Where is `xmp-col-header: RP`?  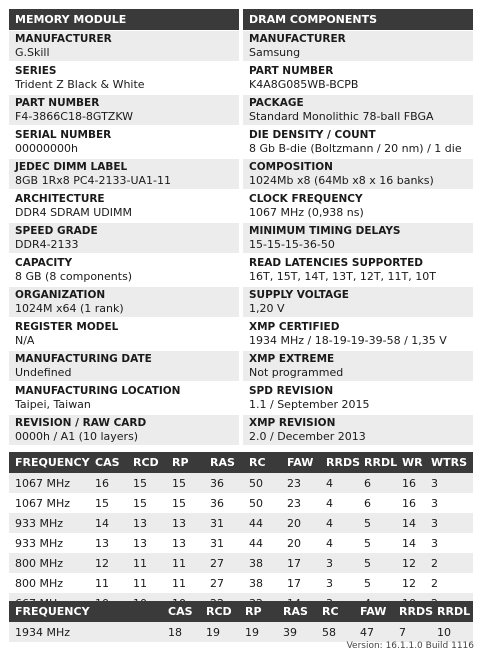 xmp-col-header: RP is located at coordinates (258, 611).